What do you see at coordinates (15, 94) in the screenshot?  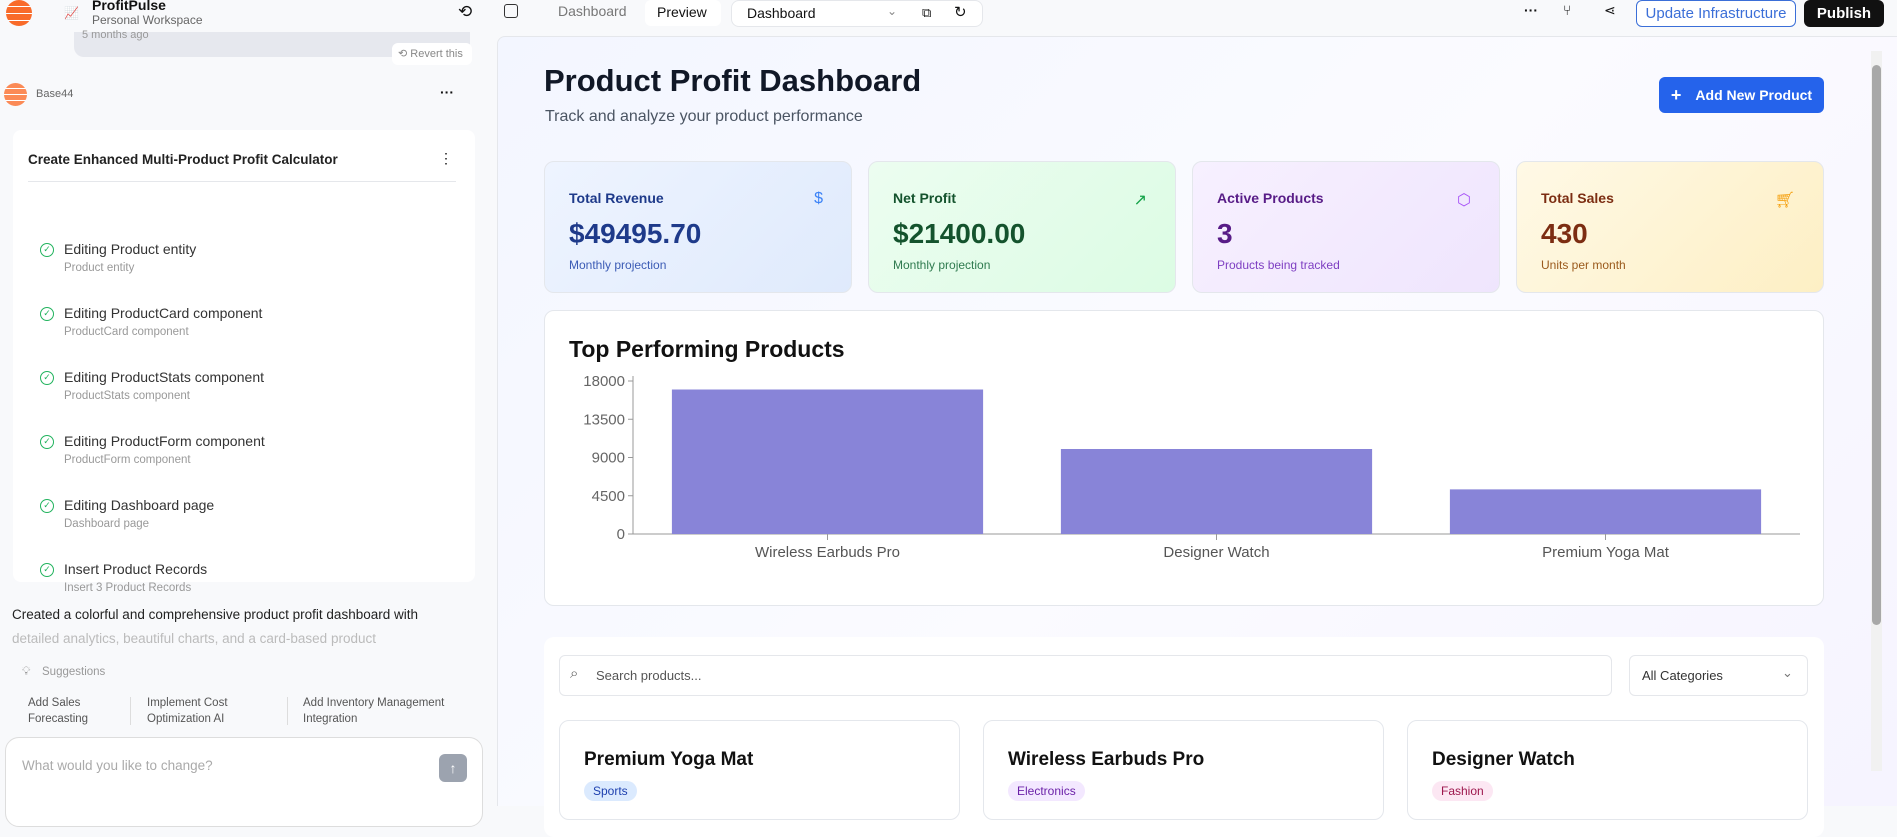 I see `base44-avatar` at bounding box center [15, 94].